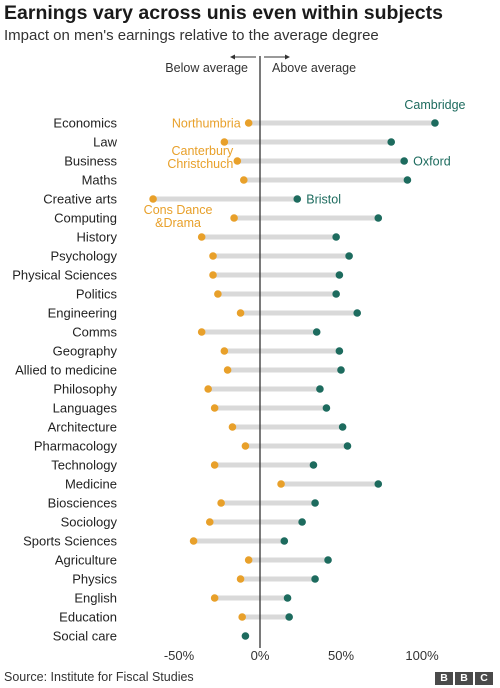  What do you see at coordinates (82, 427) in the screenshot?
I see `subject-label: Architecture` at bounding box center [82, 427].